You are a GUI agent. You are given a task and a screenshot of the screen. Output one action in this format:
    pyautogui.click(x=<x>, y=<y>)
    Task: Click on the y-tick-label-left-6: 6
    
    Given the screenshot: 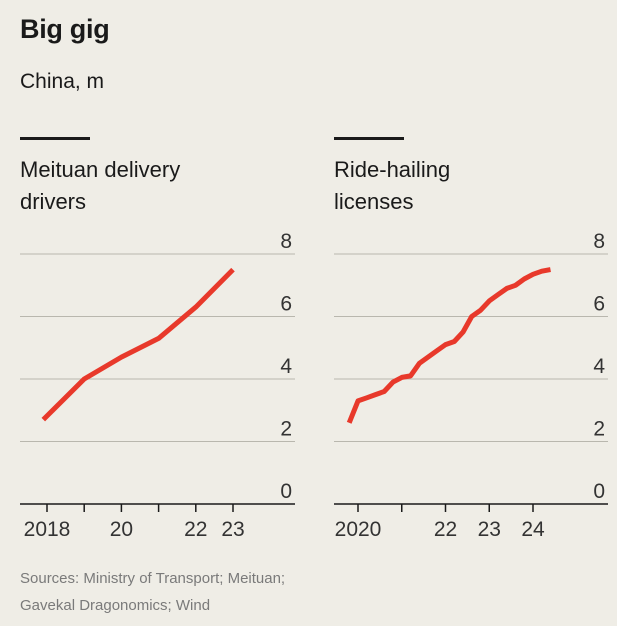 What is the action you would take?
    pyautogui.click(x=286, y=304)
    